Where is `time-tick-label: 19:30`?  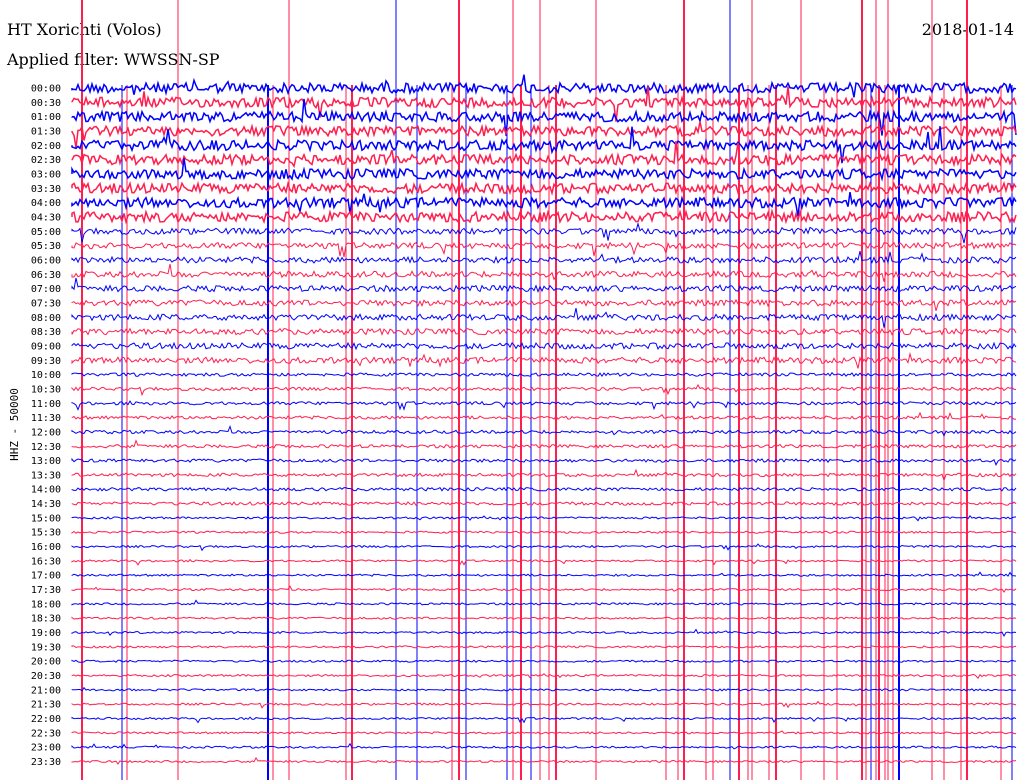 time-tick-label: 19:30 is located at coordinates (46, 647).